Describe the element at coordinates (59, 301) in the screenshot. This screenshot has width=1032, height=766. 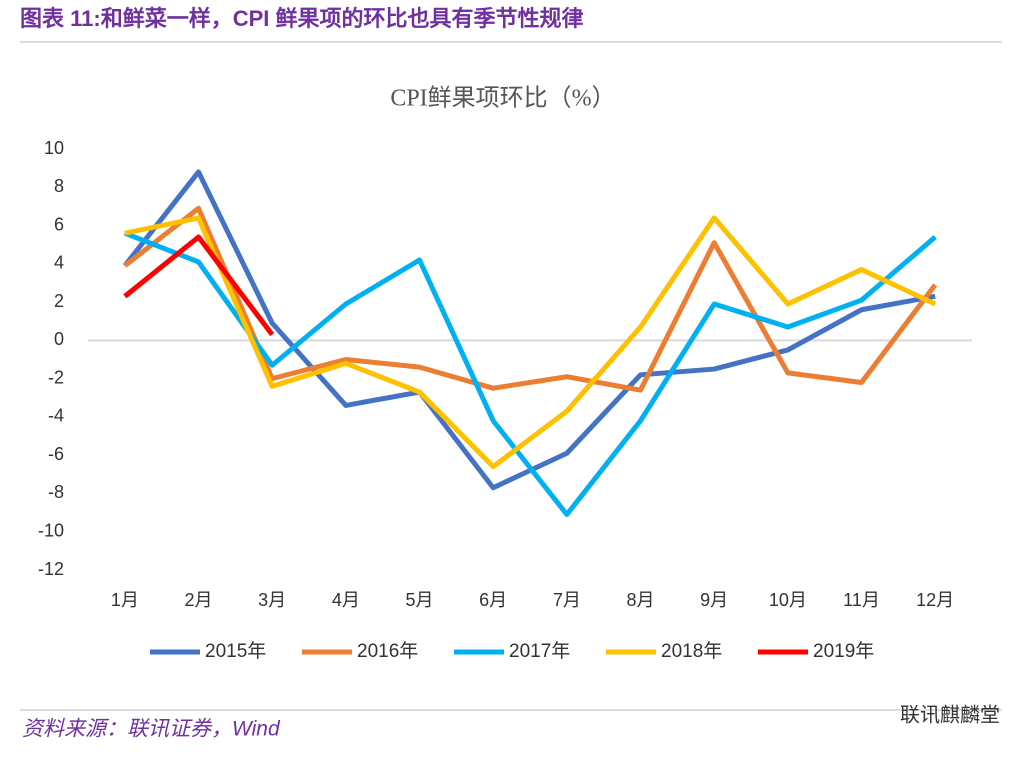
I see `y-tick-label: 2` at that location.